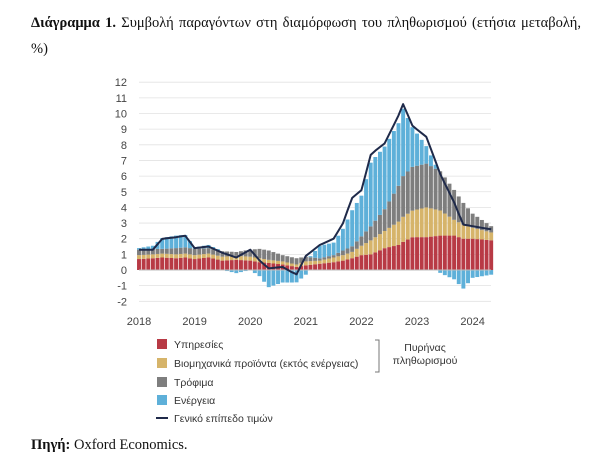 This screenshot has height=467, width=608. What do you see at coordinates (124, 146) in the screenshot?
I see `y-tick-label: 8` at bounding box center [124, 146].